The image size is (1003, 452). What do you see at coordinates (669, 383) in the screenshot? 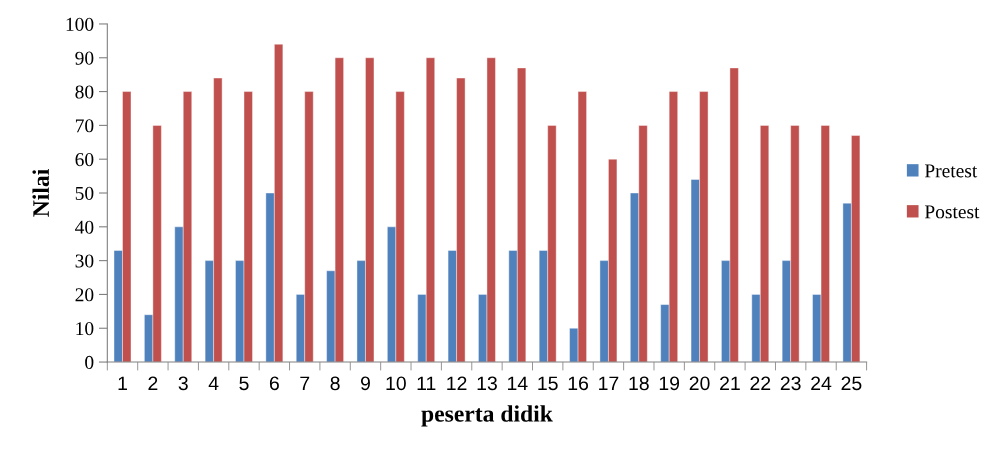
I see `x-tick-label: 19` at bounding box center [669, 383].